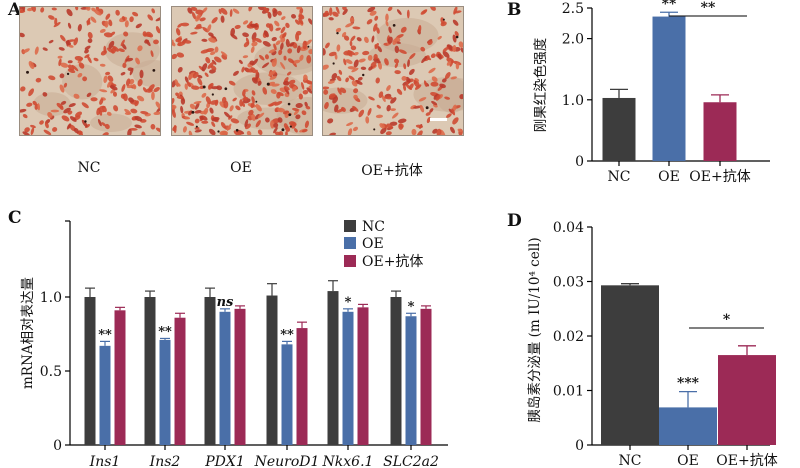 The height and width of the screenshot is (468, 800). I want to click on y-tick-label: 1.0, so click(51, 298).